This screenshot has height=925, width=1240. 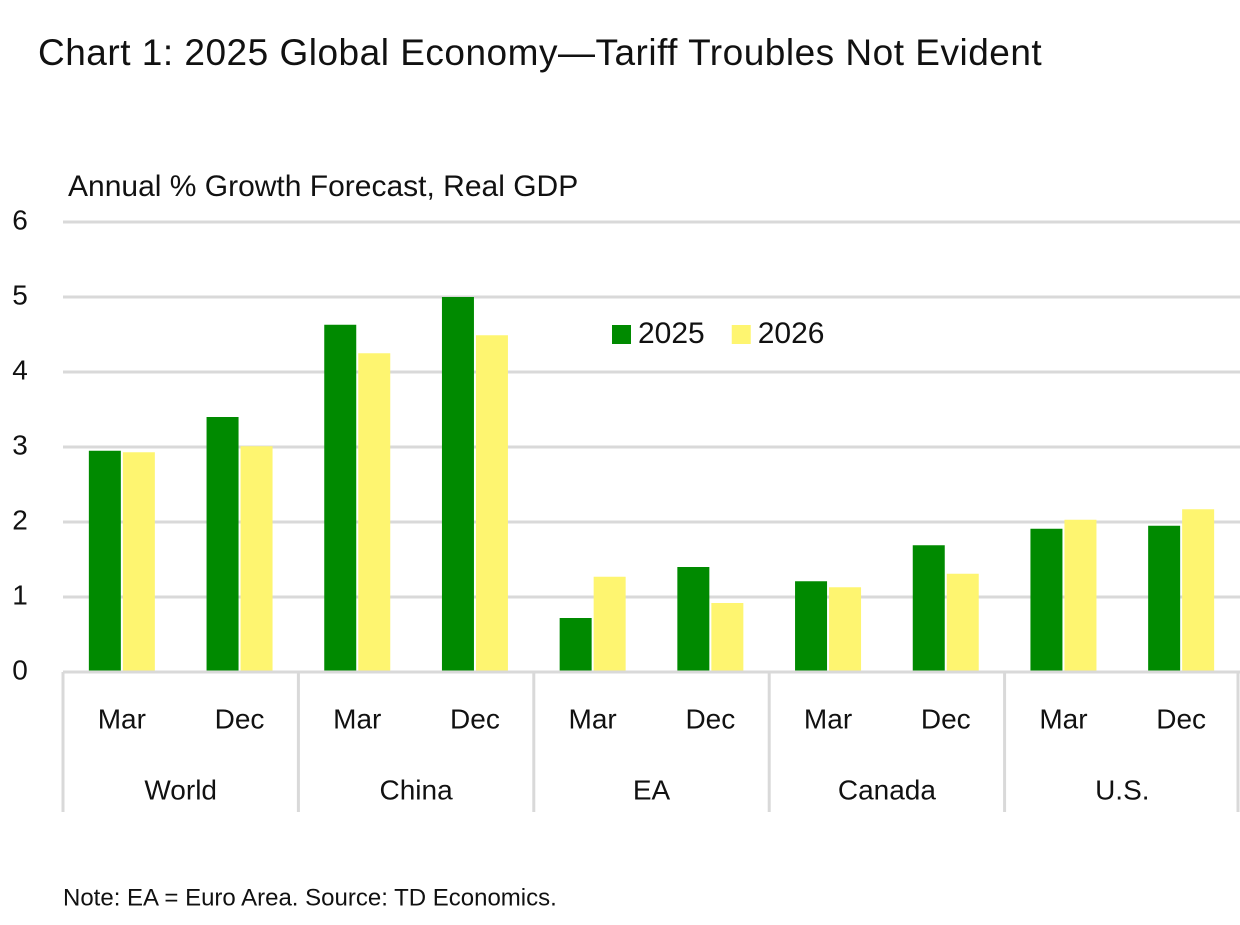 I want to click on group-label: U.S., so click(x=1122, y=789).